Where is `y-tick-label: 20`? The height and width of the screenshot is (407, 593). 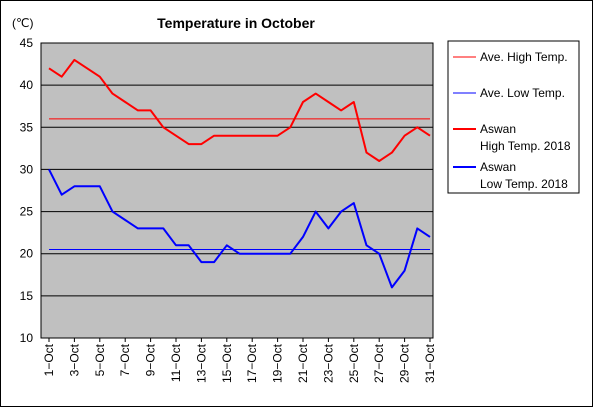 y-tick-label: 20 is located at coordinates (27, 254).